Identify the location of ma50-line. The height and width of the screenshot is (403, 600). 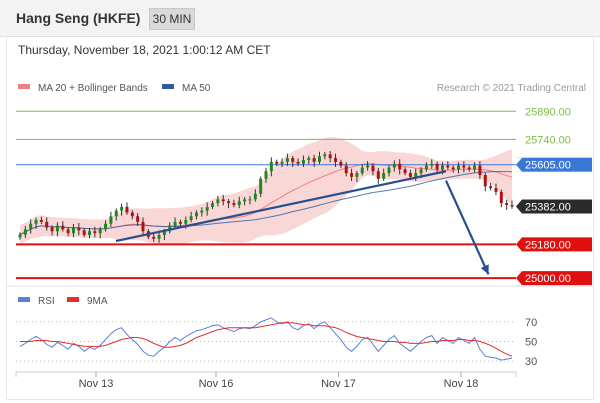
(266, 203).